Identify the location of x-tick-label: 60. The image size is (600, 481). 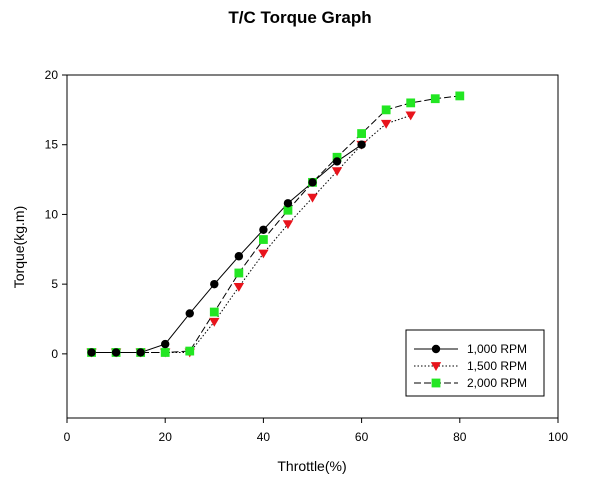
(362, 437).